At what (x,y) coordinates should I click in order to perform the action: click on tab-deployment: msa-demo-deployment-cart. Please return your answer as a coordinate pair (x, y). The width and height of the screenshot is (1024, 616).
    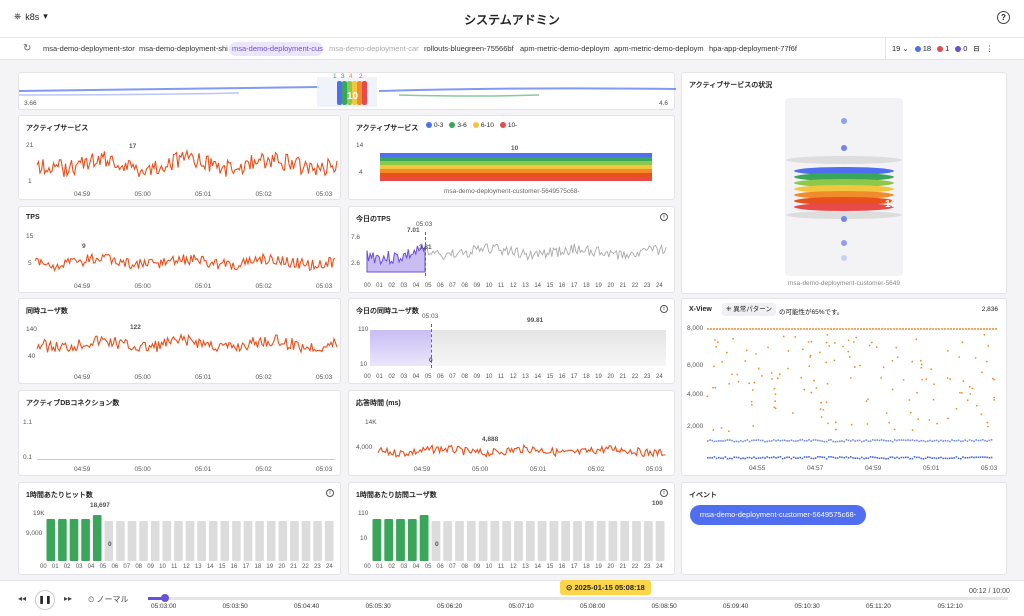
    Looking at the image, I should click on (374, 48).